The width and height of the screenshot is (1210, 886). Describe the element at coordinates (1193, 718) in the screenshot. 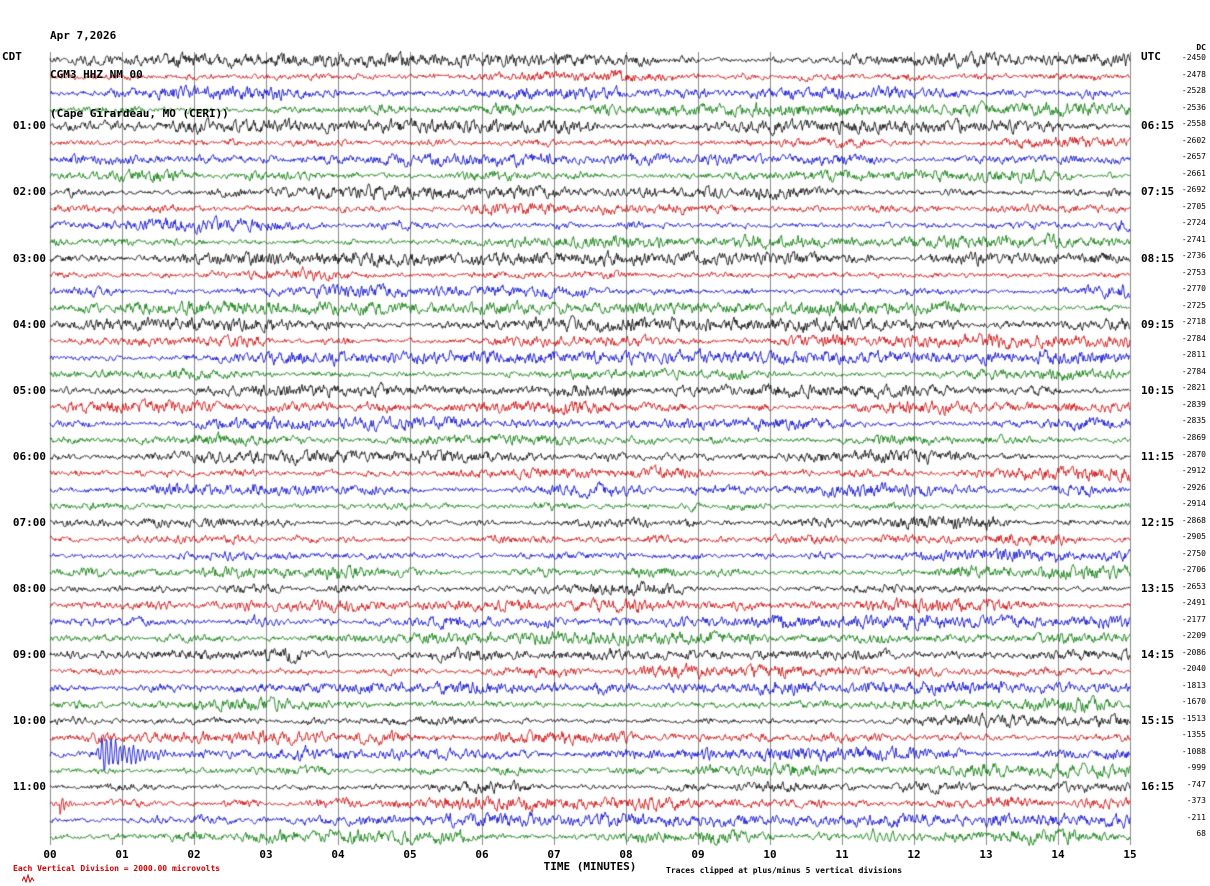

I see `dc-value: -1513` at that location.